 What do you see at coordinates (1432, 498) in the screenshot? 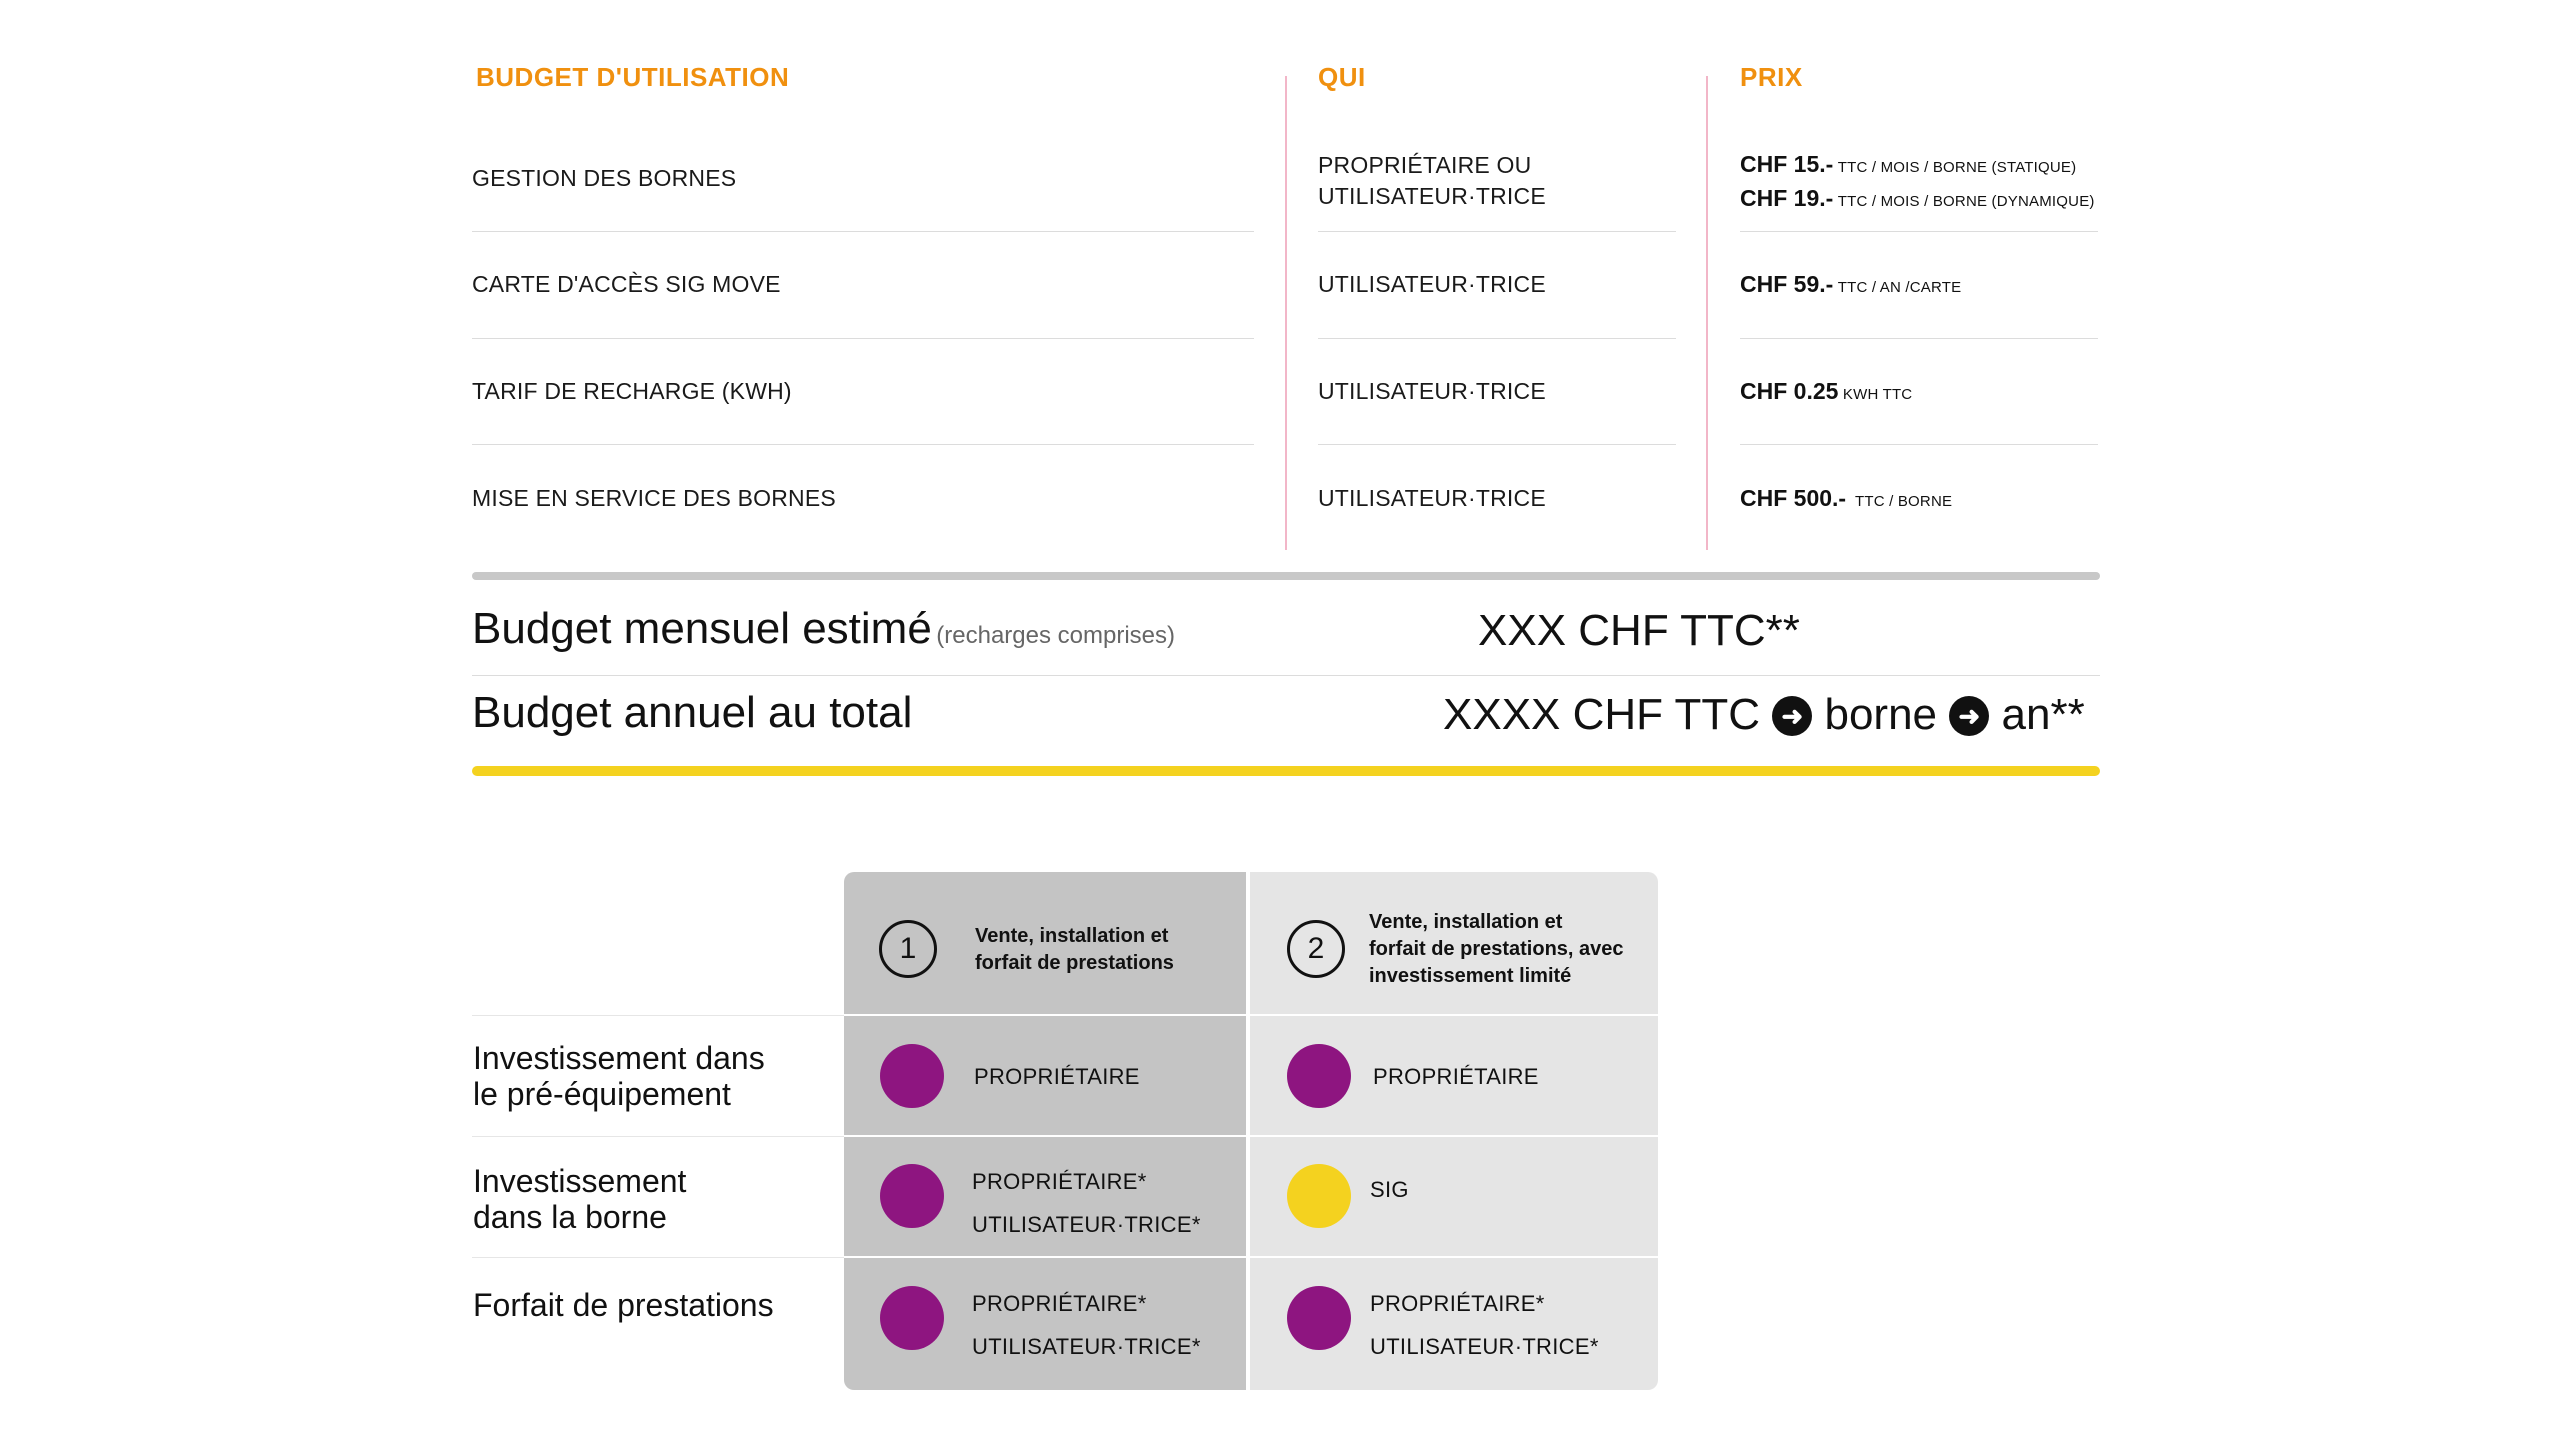
I see `who-mise-en-service: UTILISATEUR·TRICE` at bounding box center [1432, 498].